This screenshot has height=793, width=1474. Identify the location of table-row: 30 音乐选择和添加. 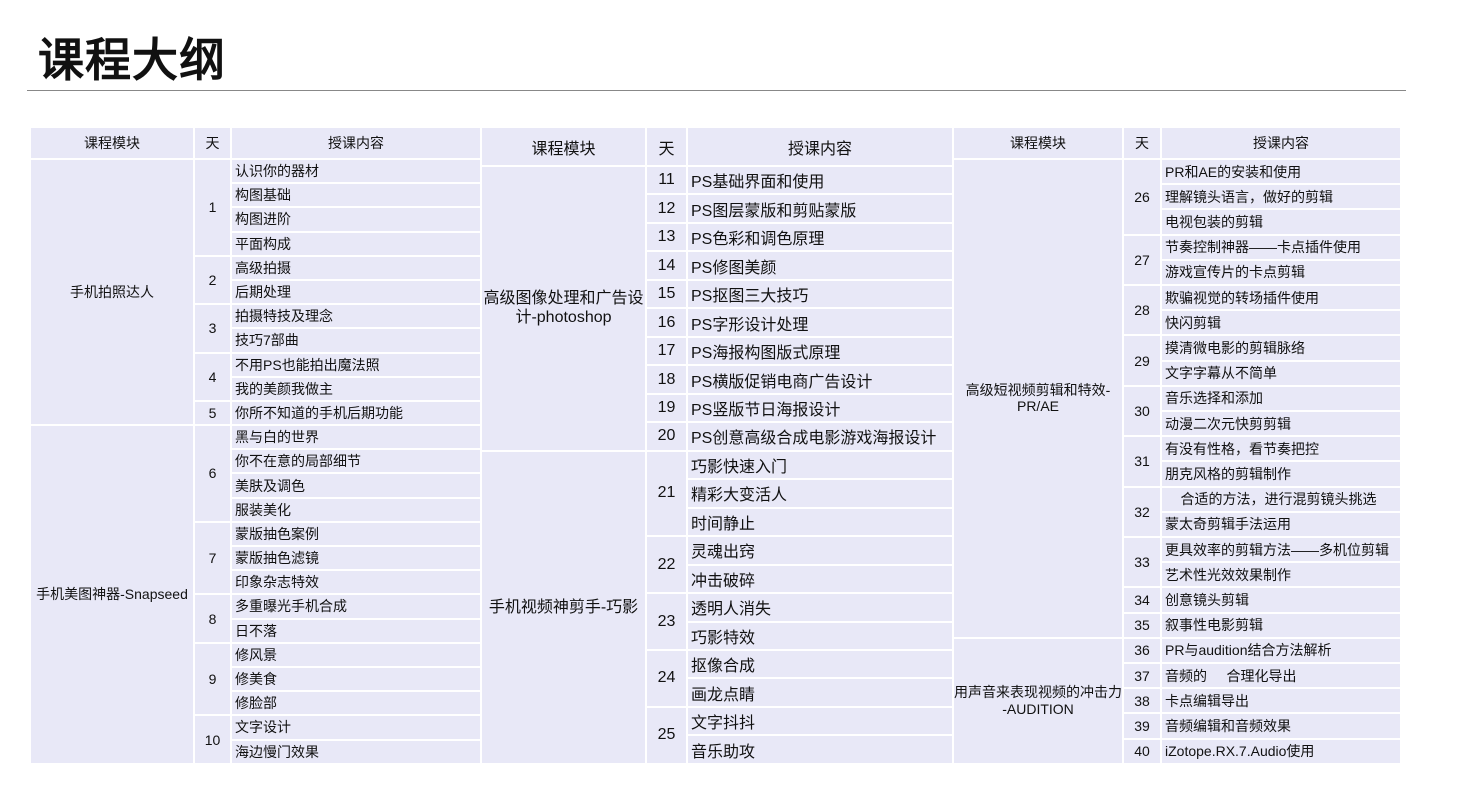
(1177, 411).